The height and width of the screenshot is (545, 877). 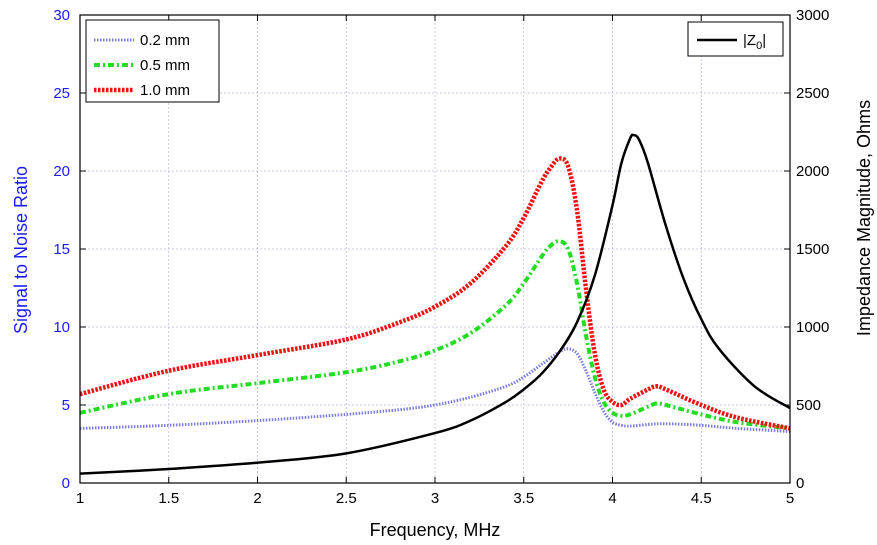 What do you see at coordinates (435, 498) in the screenshot?
I see `x-tick-label: 3` at bounding box center [435, 498].